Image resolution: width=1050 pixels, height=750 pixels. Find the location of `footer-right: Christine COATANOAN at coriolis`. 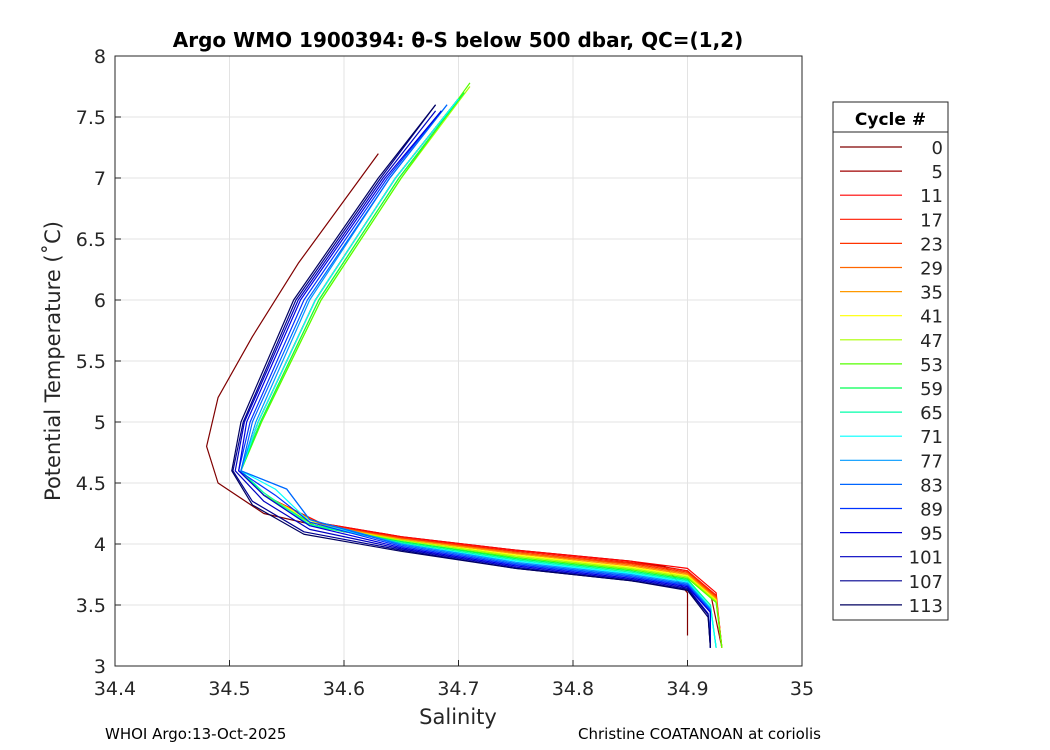

footer-right: Christine COATANOAN at coriolis is located at coordinates (699, 734).